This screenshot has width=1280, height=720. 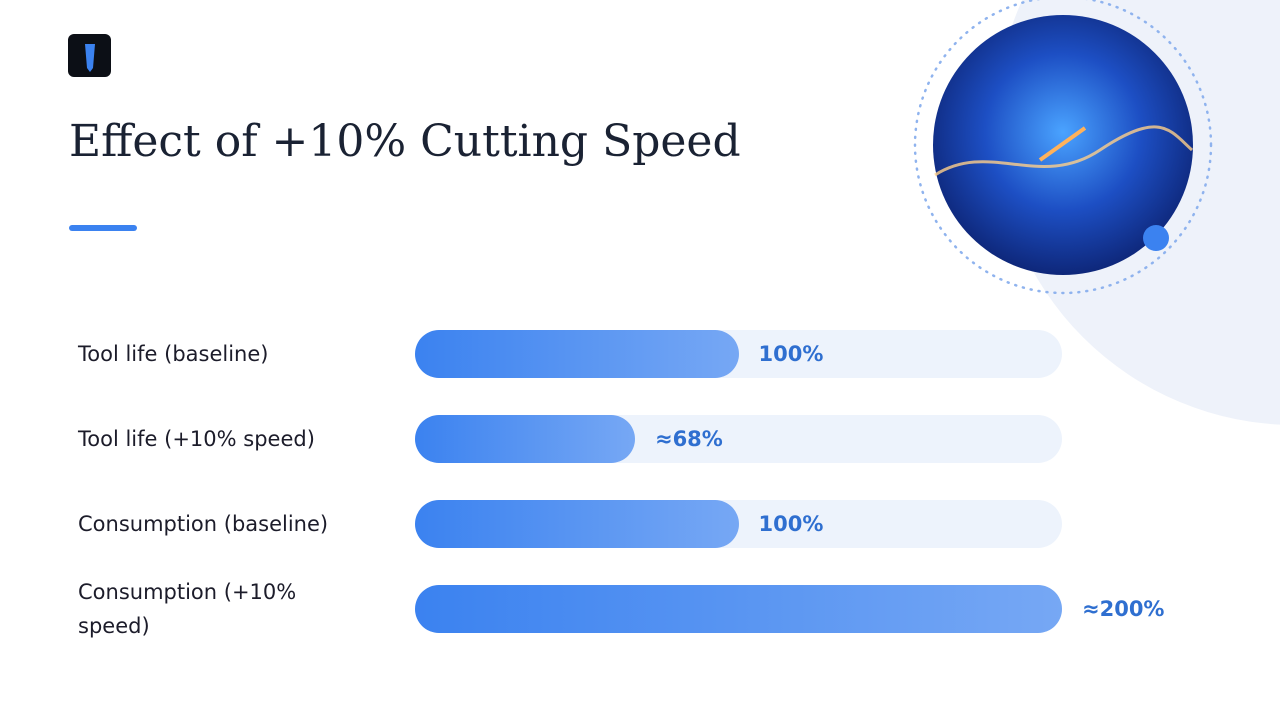 What do you see at coordinates (187, 609) in the screenshot?
I see `category-label: Consumption (+10% speed)` at bounding box center [187, 609].